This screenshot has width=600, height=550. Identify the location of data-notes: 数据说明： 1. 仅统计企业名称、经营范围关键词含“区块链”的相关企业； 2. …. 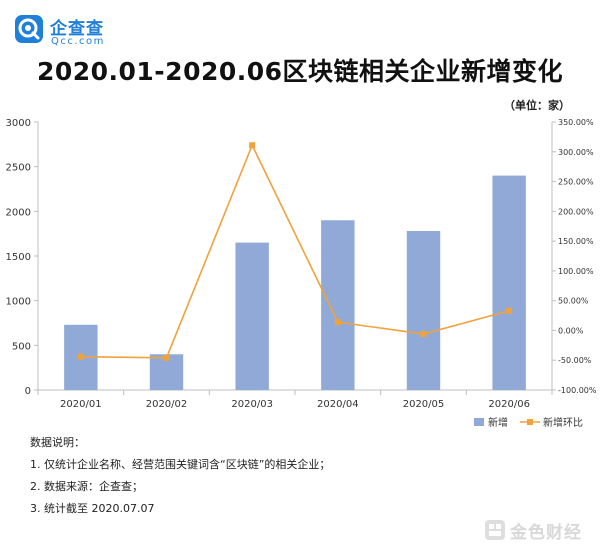
(180, 476).